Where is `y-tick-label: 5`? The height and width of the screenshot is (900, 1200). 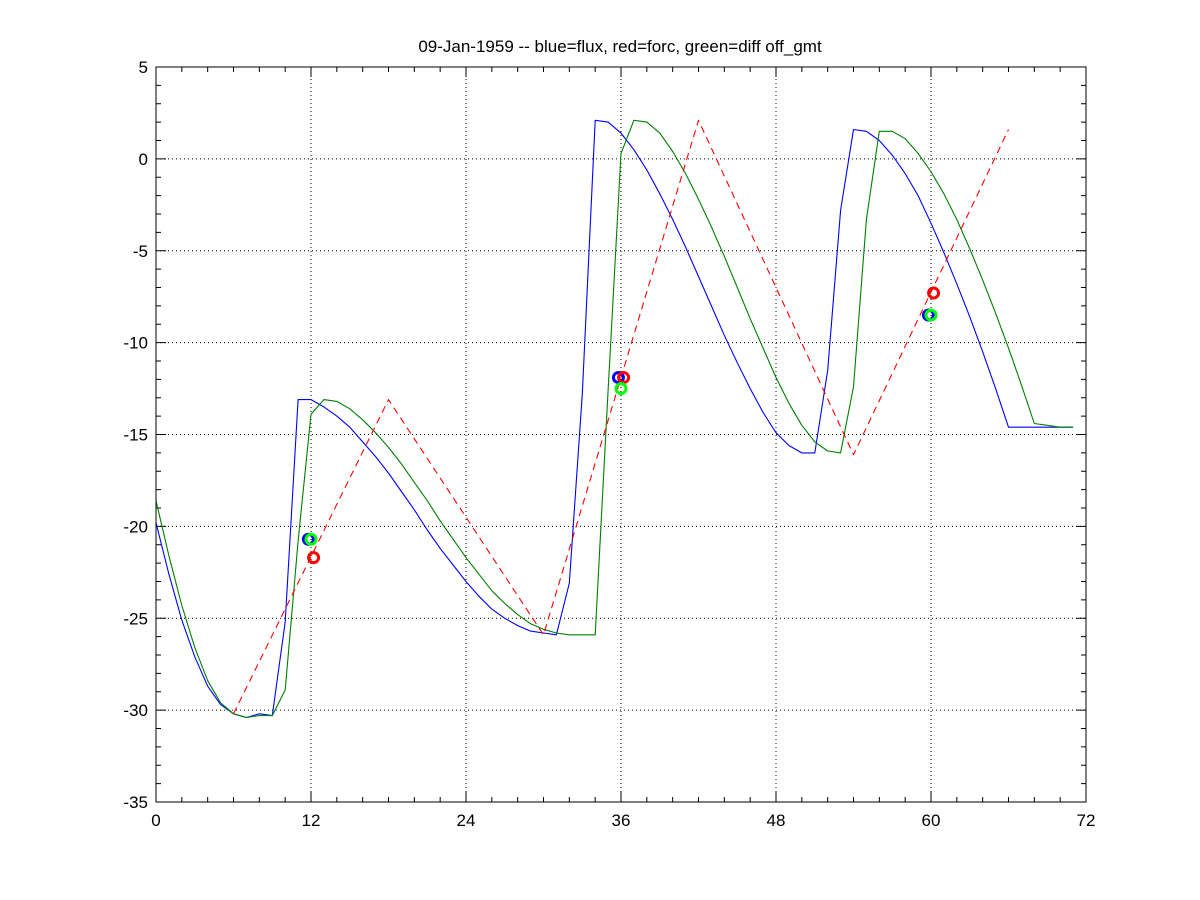 y-tick-label: 5 is located at coordinates (143, 67).